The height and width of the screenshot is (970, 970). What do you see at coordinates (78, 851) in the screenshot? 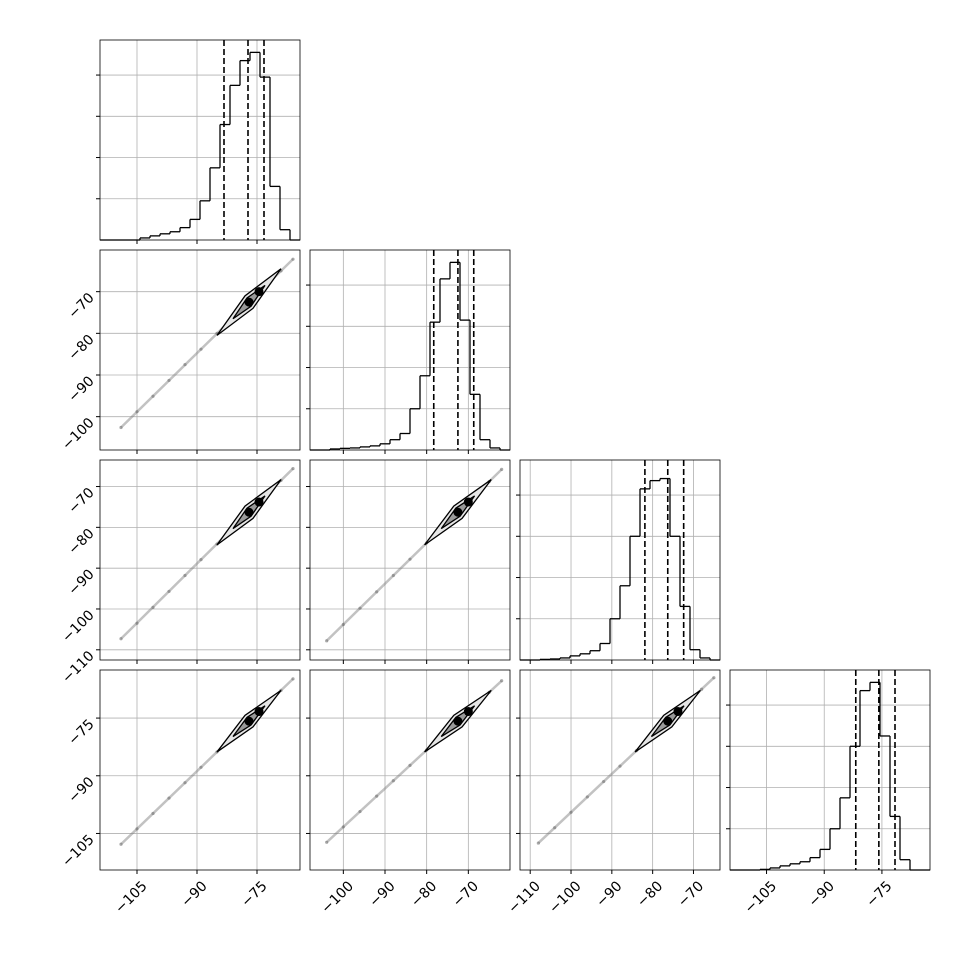
I see `y-tick-label: −105` at bounding box center [78, 851].